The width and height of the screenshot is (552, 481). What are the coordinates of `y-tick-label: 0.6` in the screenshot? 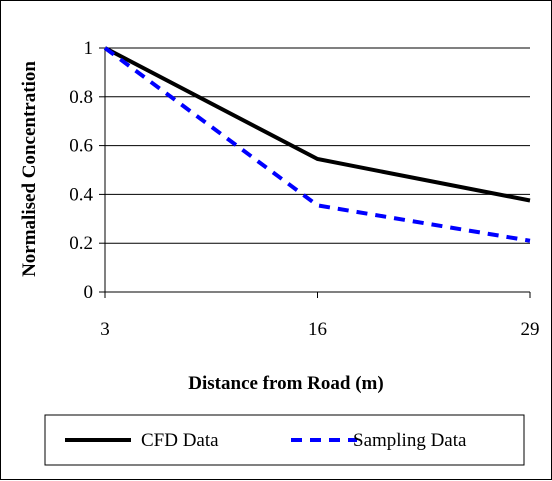 It's located at (81, 146).